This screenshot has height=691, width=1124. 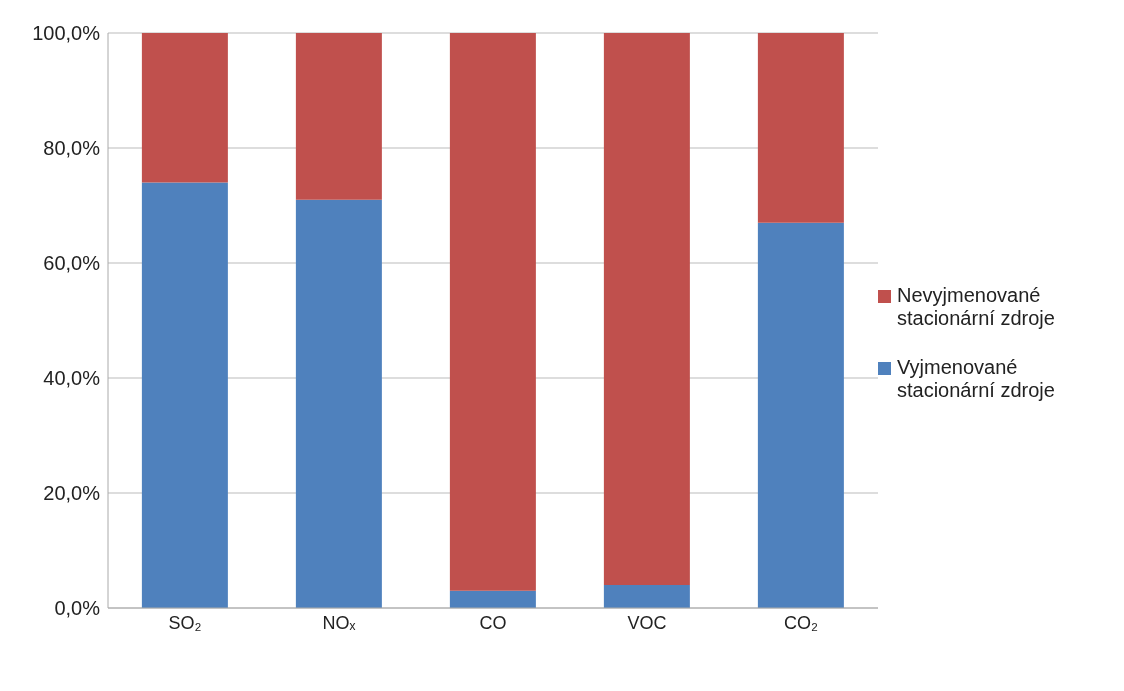 What do you see at coordinates (976, 307) in the screenshot?
I see `legend-label: Nevyjmenované stacionární zdroje` at bounding box center [976, 307].